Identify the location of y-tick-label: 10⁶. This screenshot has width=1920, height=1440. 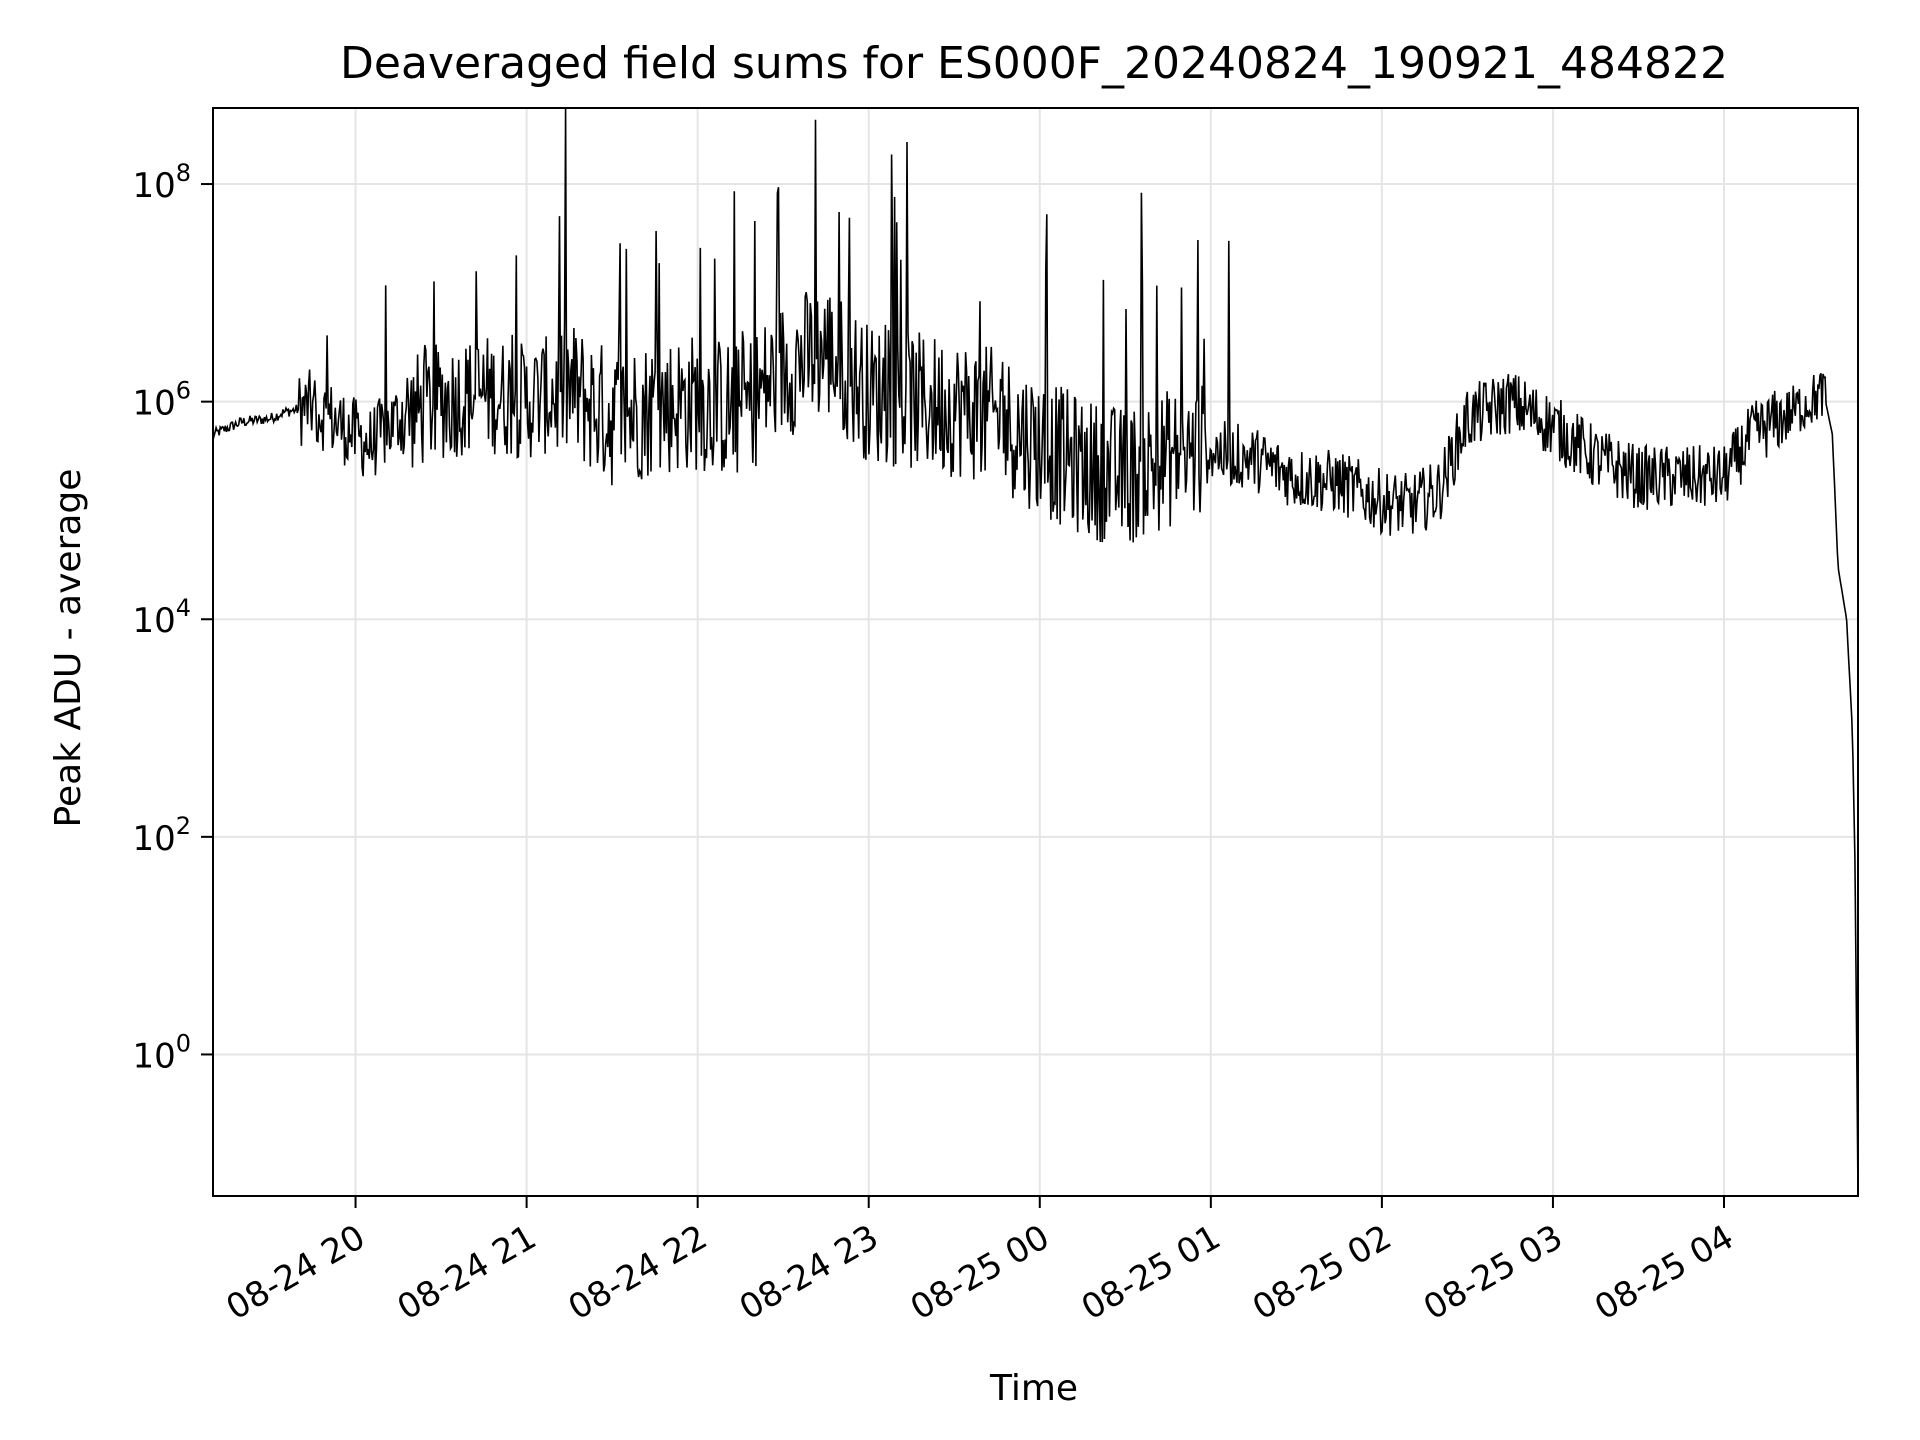
(161, 400).